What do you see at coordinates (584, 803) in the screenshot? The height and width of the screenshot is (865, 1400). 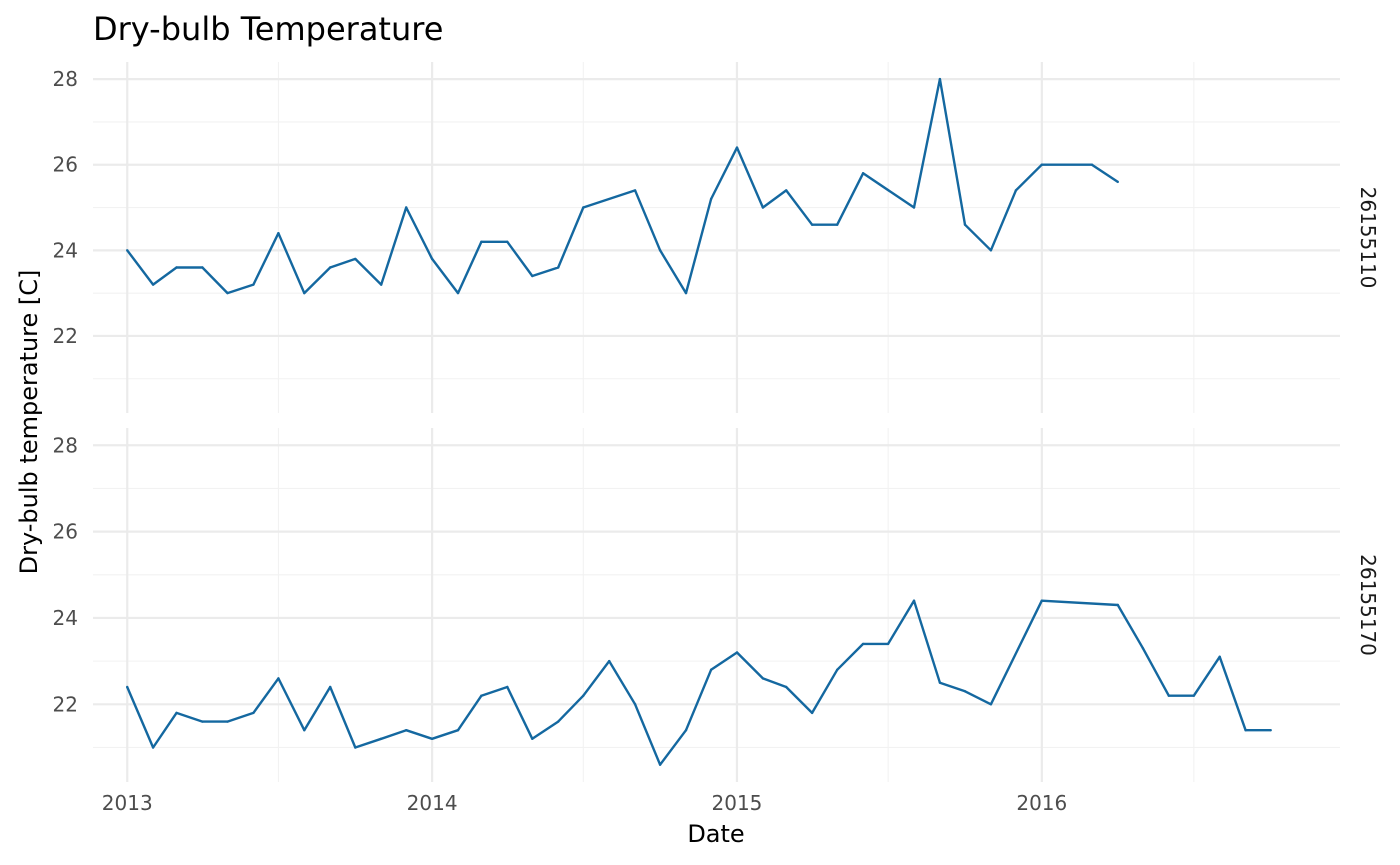 I see `x-axis-ticks: 2013 2014 2015 2016` at bounding box center [584, 803].